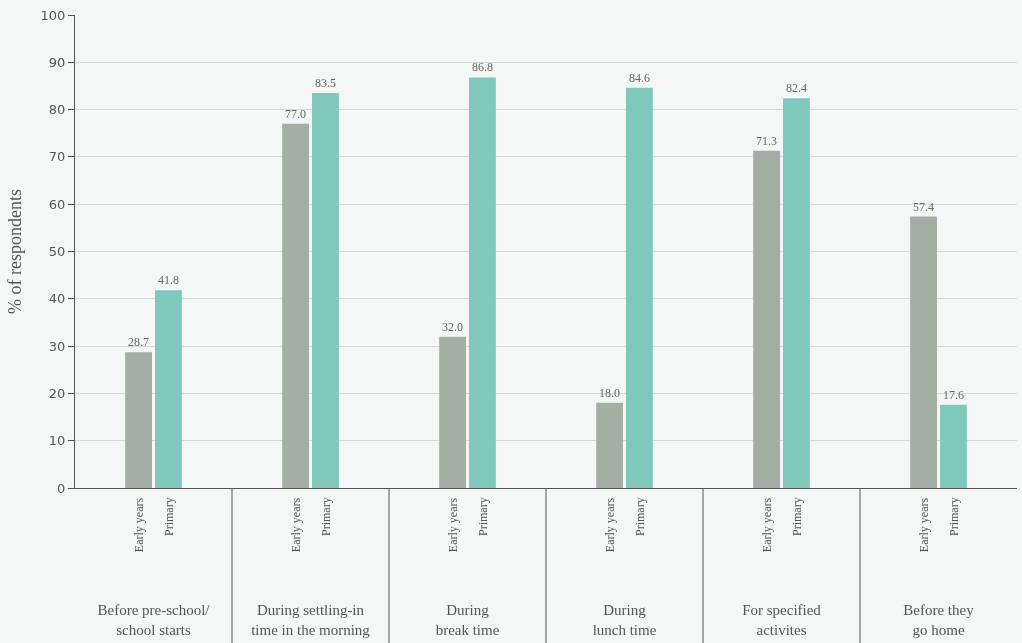 This screenshot has width=1022, height=643. Describe the element at coordinates (57, 110) in the screenshot. I see `y-tick-label: 80` at that location.